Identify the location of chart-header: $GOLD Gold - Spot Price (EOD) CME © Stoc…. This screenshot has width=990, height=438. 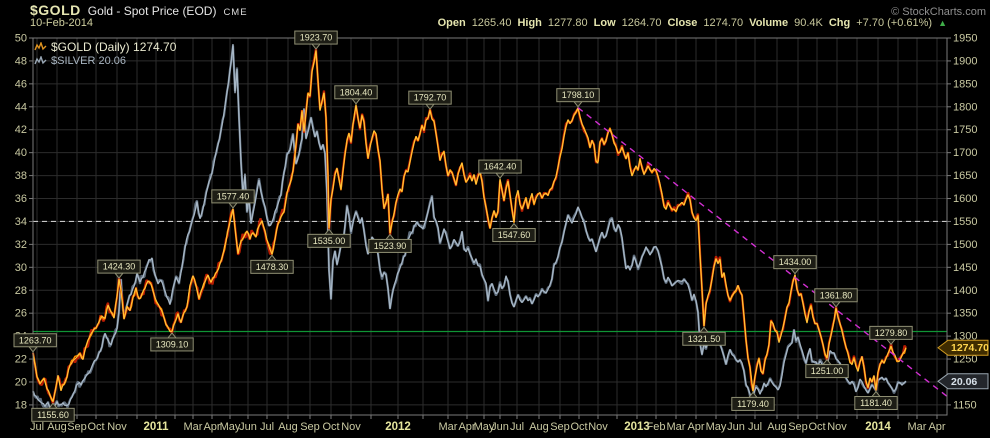
(508, 10).